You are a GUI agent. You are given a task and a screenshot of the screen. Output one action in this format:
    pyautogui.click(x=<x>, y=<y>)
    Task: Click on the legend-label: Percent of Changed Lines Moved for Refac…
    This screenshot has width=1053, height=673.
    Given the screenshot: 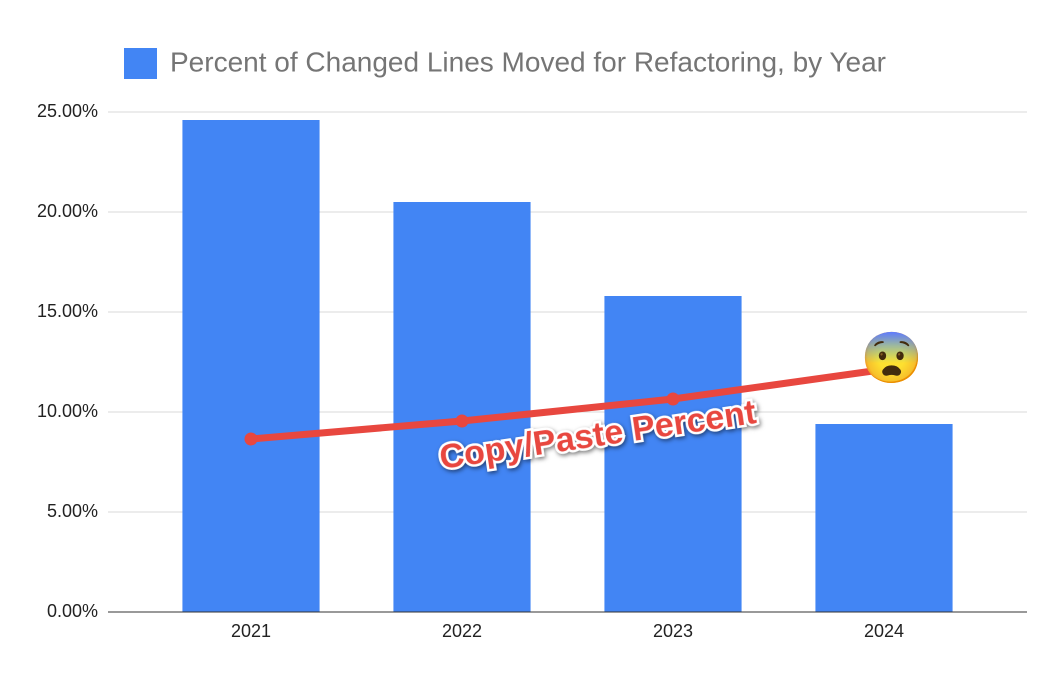 What is the action you would take?
    pyautogui.click(x=528, y=61)
    